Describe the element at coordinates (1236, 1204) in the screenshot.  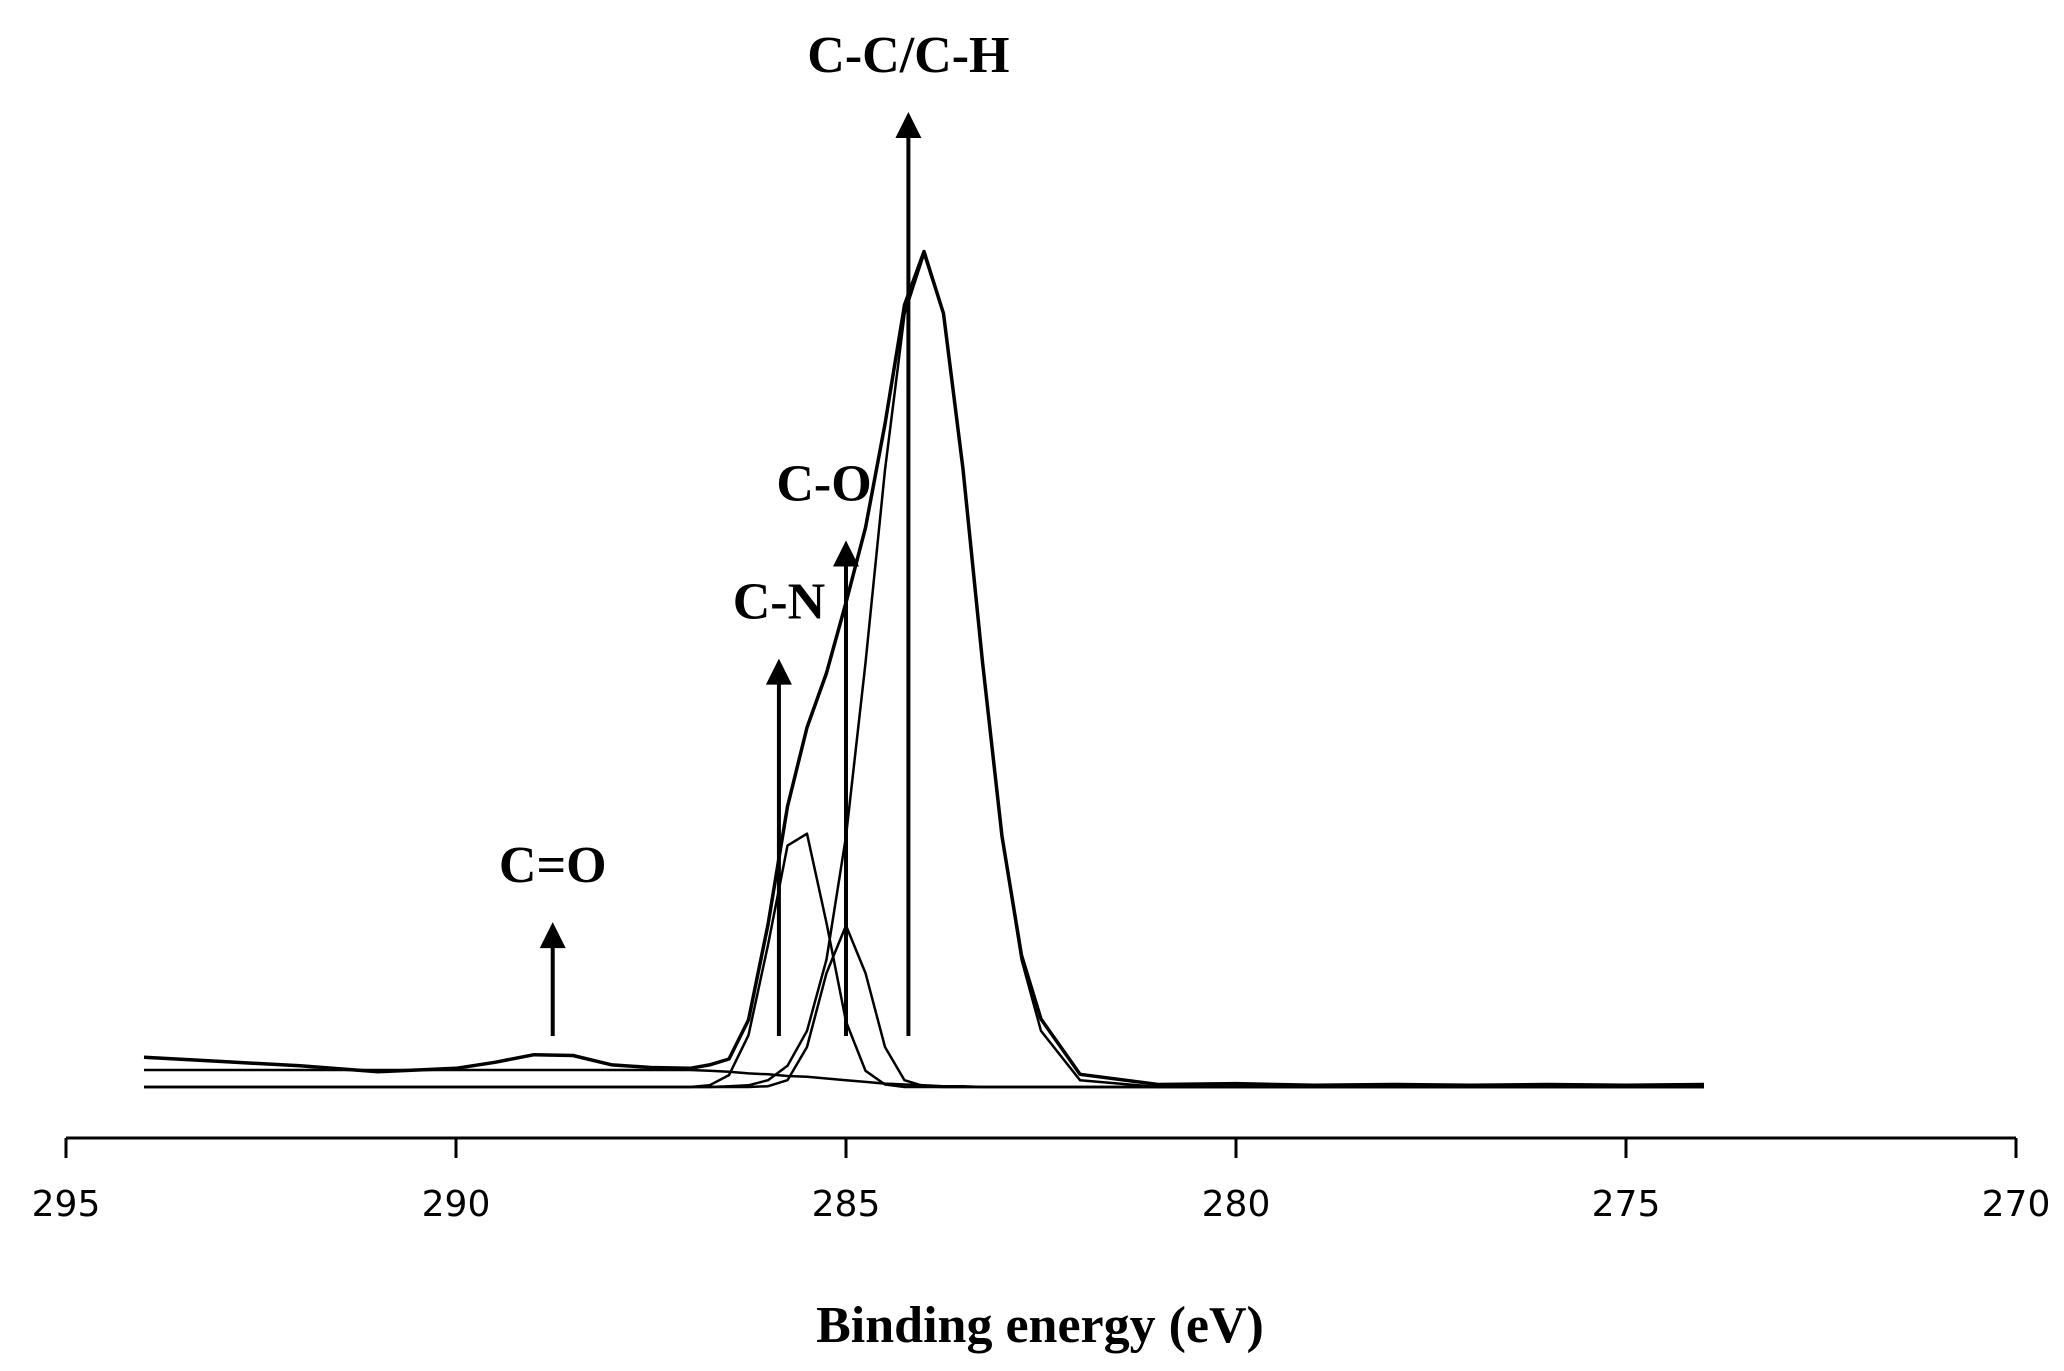
I see `x-tick-label: 280` at that location.